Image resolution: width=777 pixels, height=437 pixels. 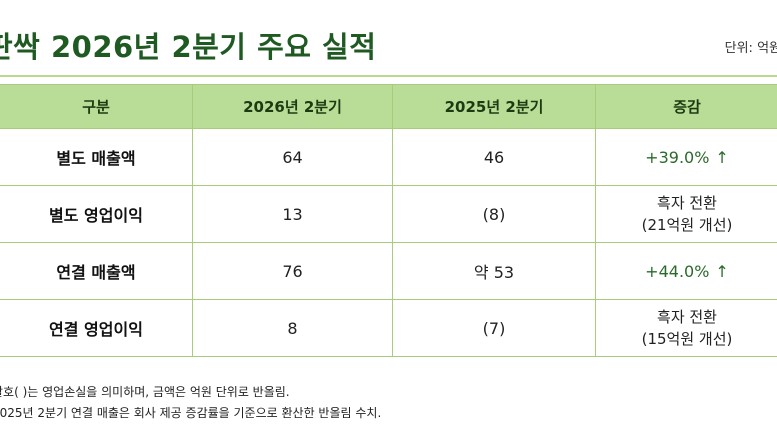 What do you see at coordinates (494, 106) in the screenshot?
I see `header-q2-2025: 2025년 2분기` at bounding box center [494, 106].